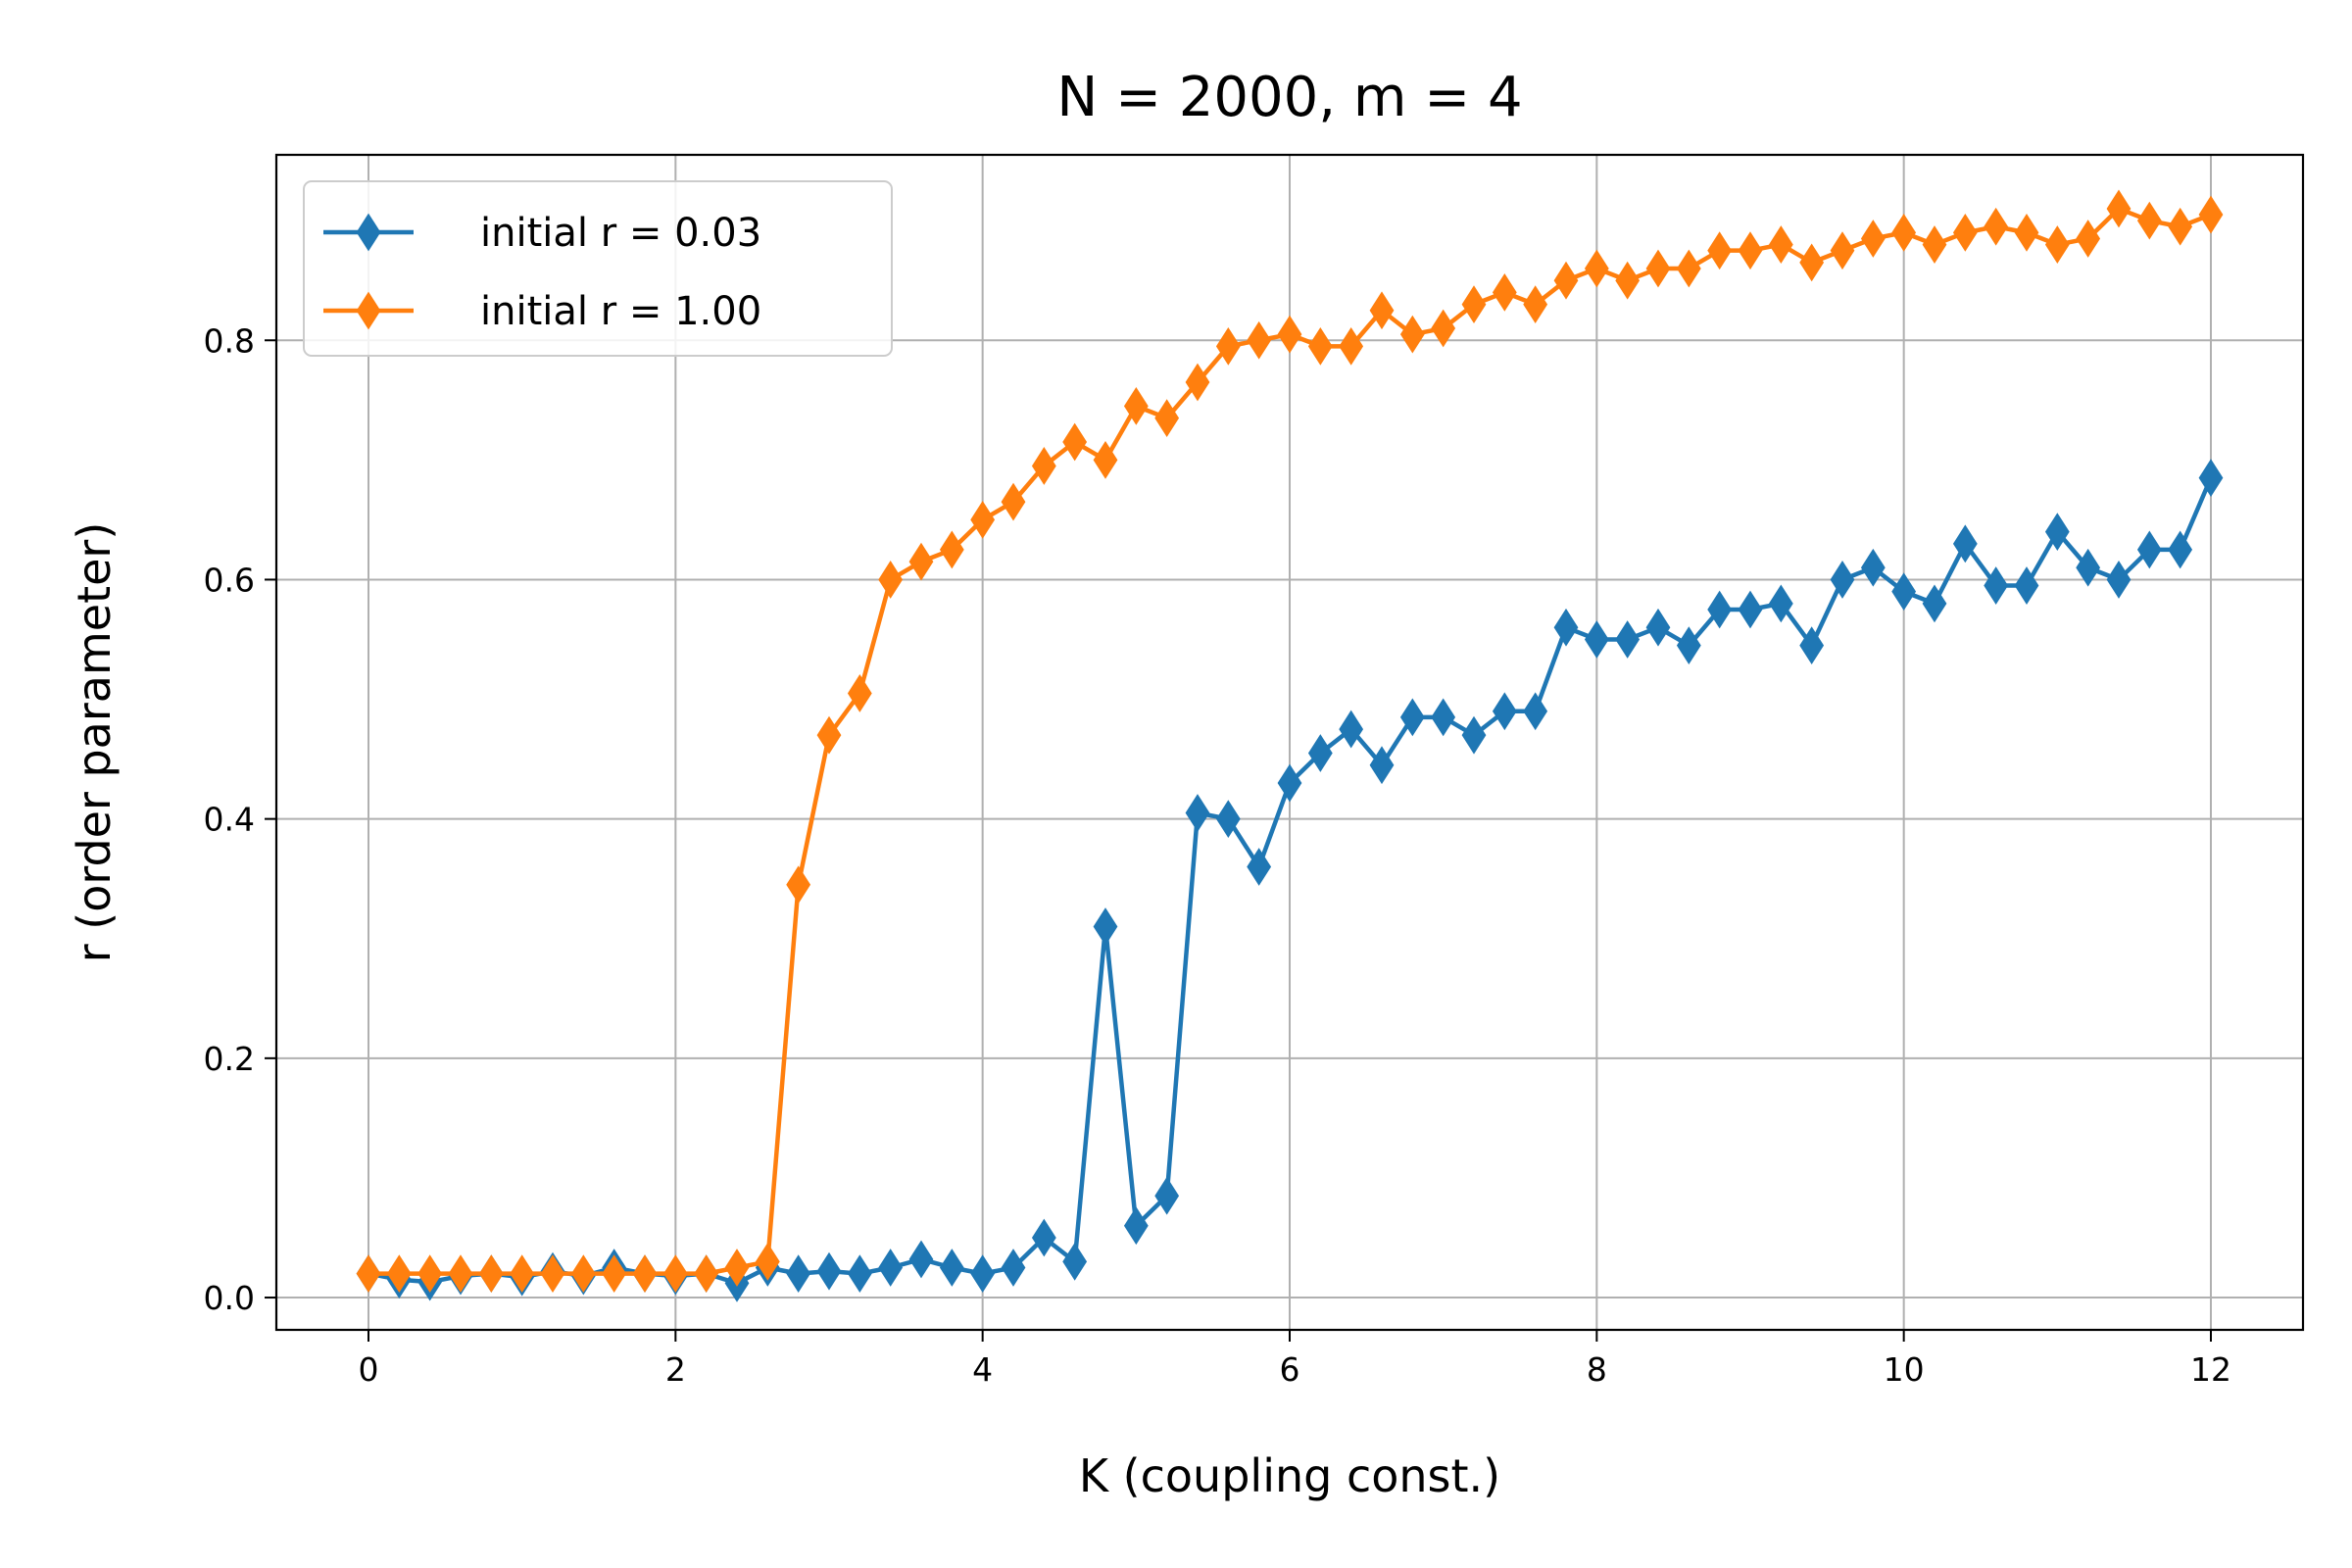 The width and height of the screenshot is (2352, 1568). Describe the element at coordinates (229, 580) in the screenshot. I see `y-tick-label: 0.6` at that location.